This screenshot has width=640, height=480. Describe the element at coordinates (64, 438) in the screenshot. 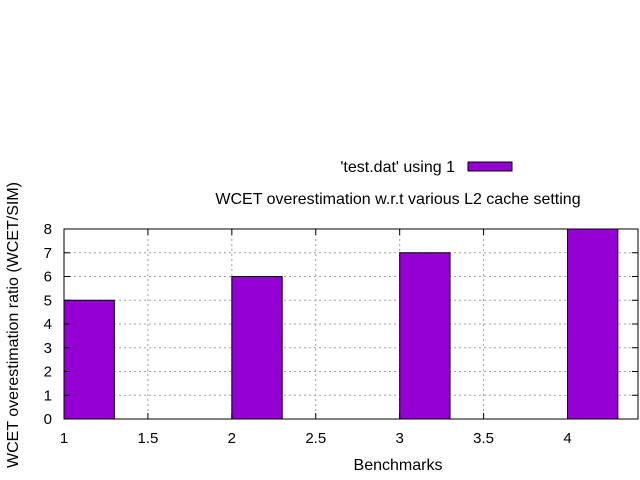

I see `x-tick-label: 1` at that location.